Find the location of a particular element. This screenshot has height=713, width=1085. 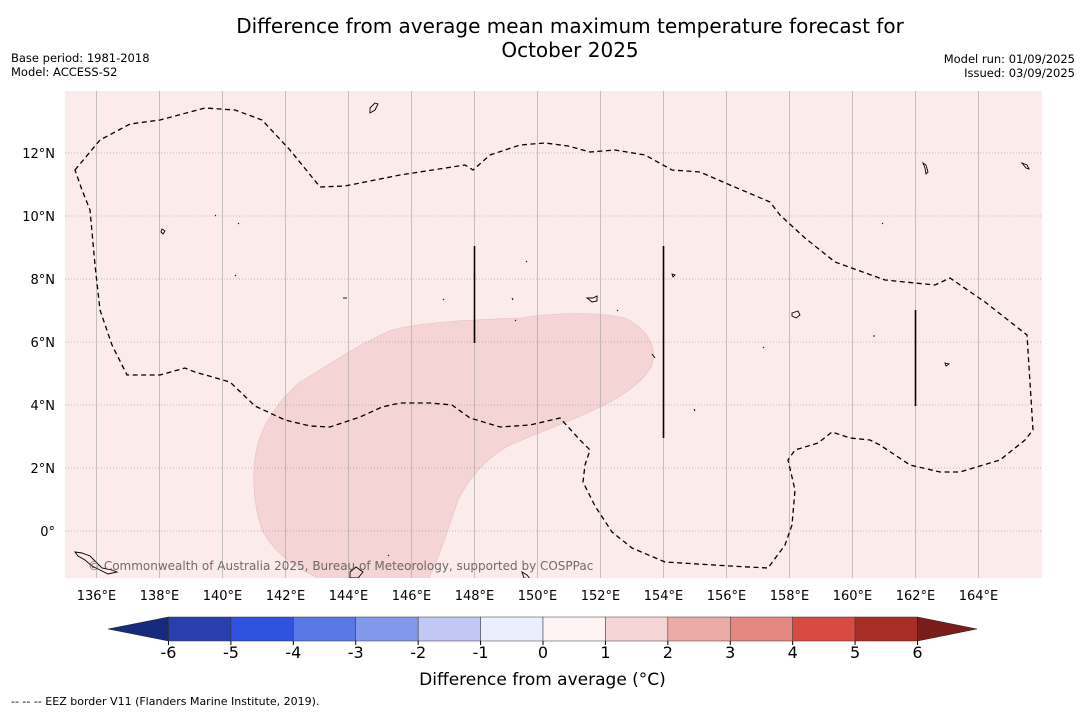

latitude-label: 4°N is located at coordinates (43, 406).